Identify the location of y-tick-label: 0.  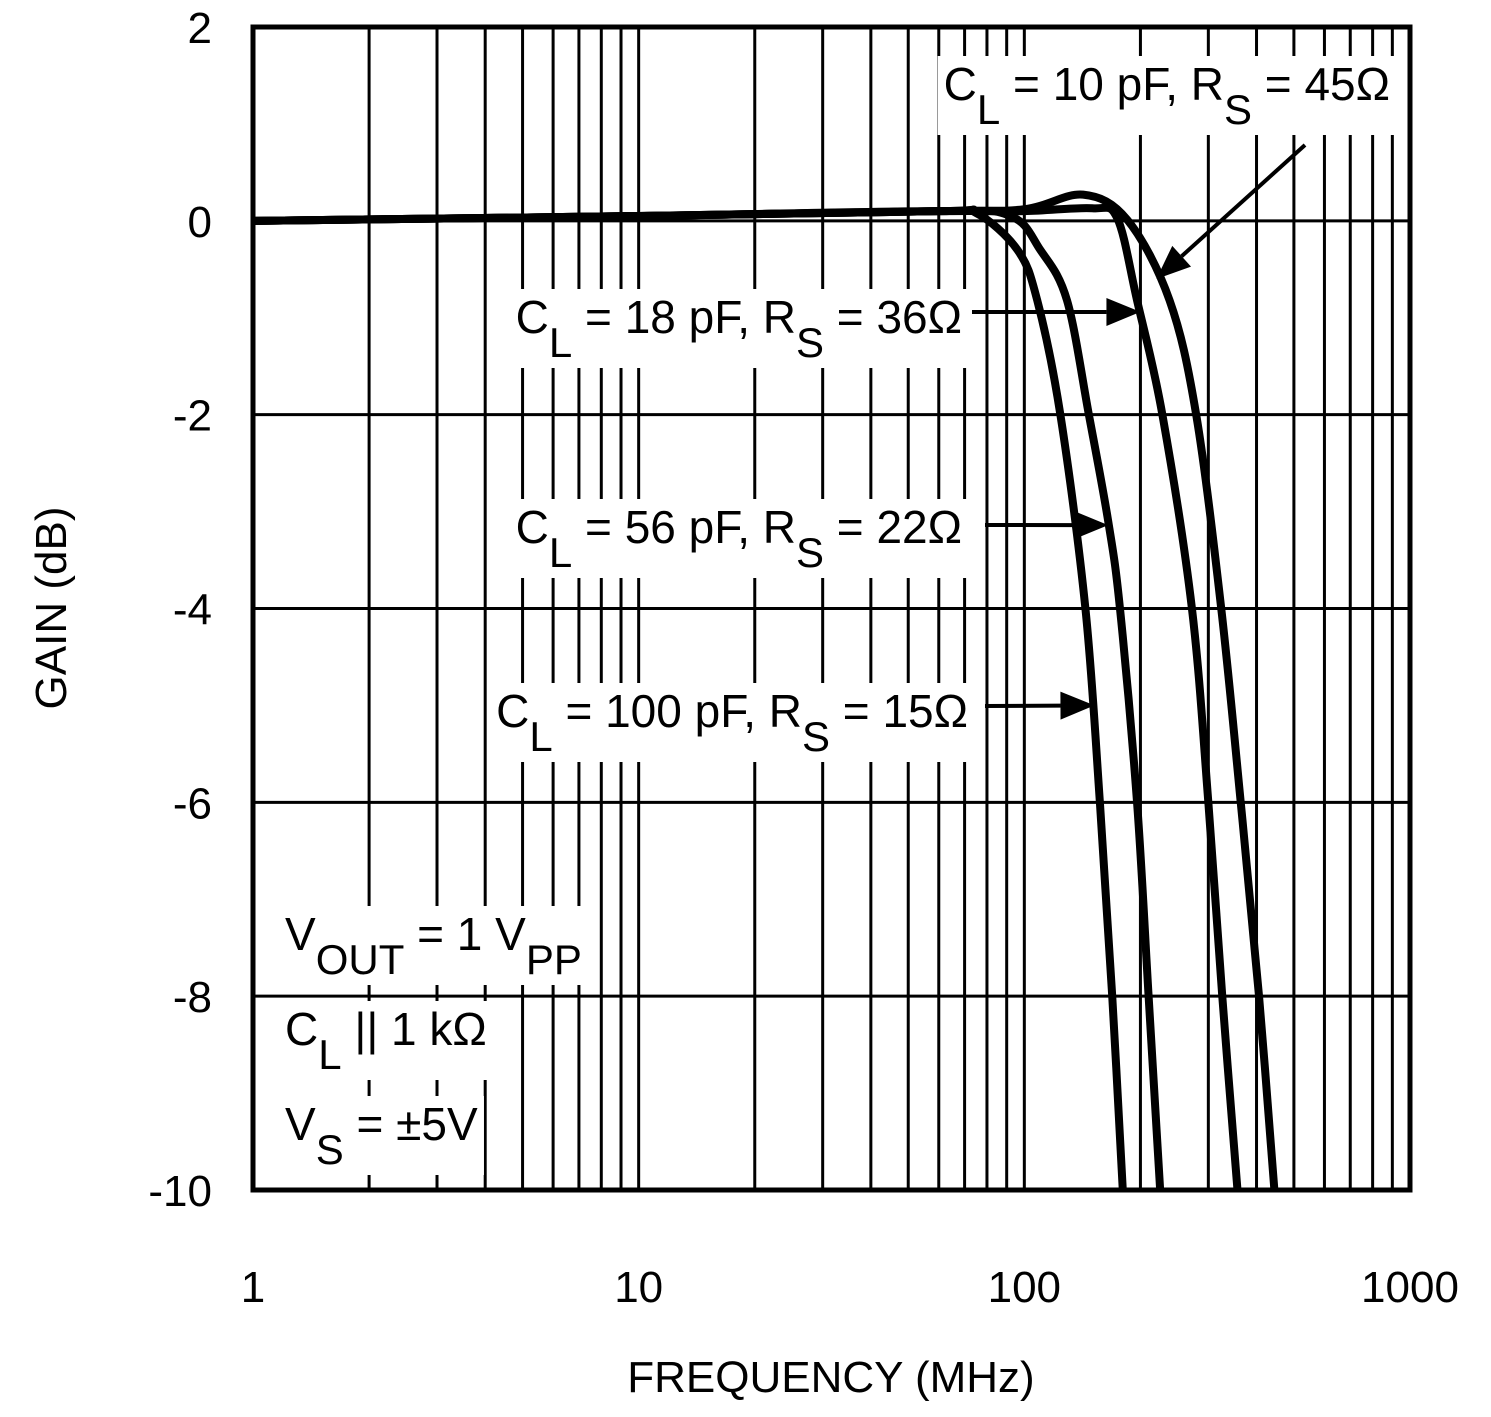
(200, 222).